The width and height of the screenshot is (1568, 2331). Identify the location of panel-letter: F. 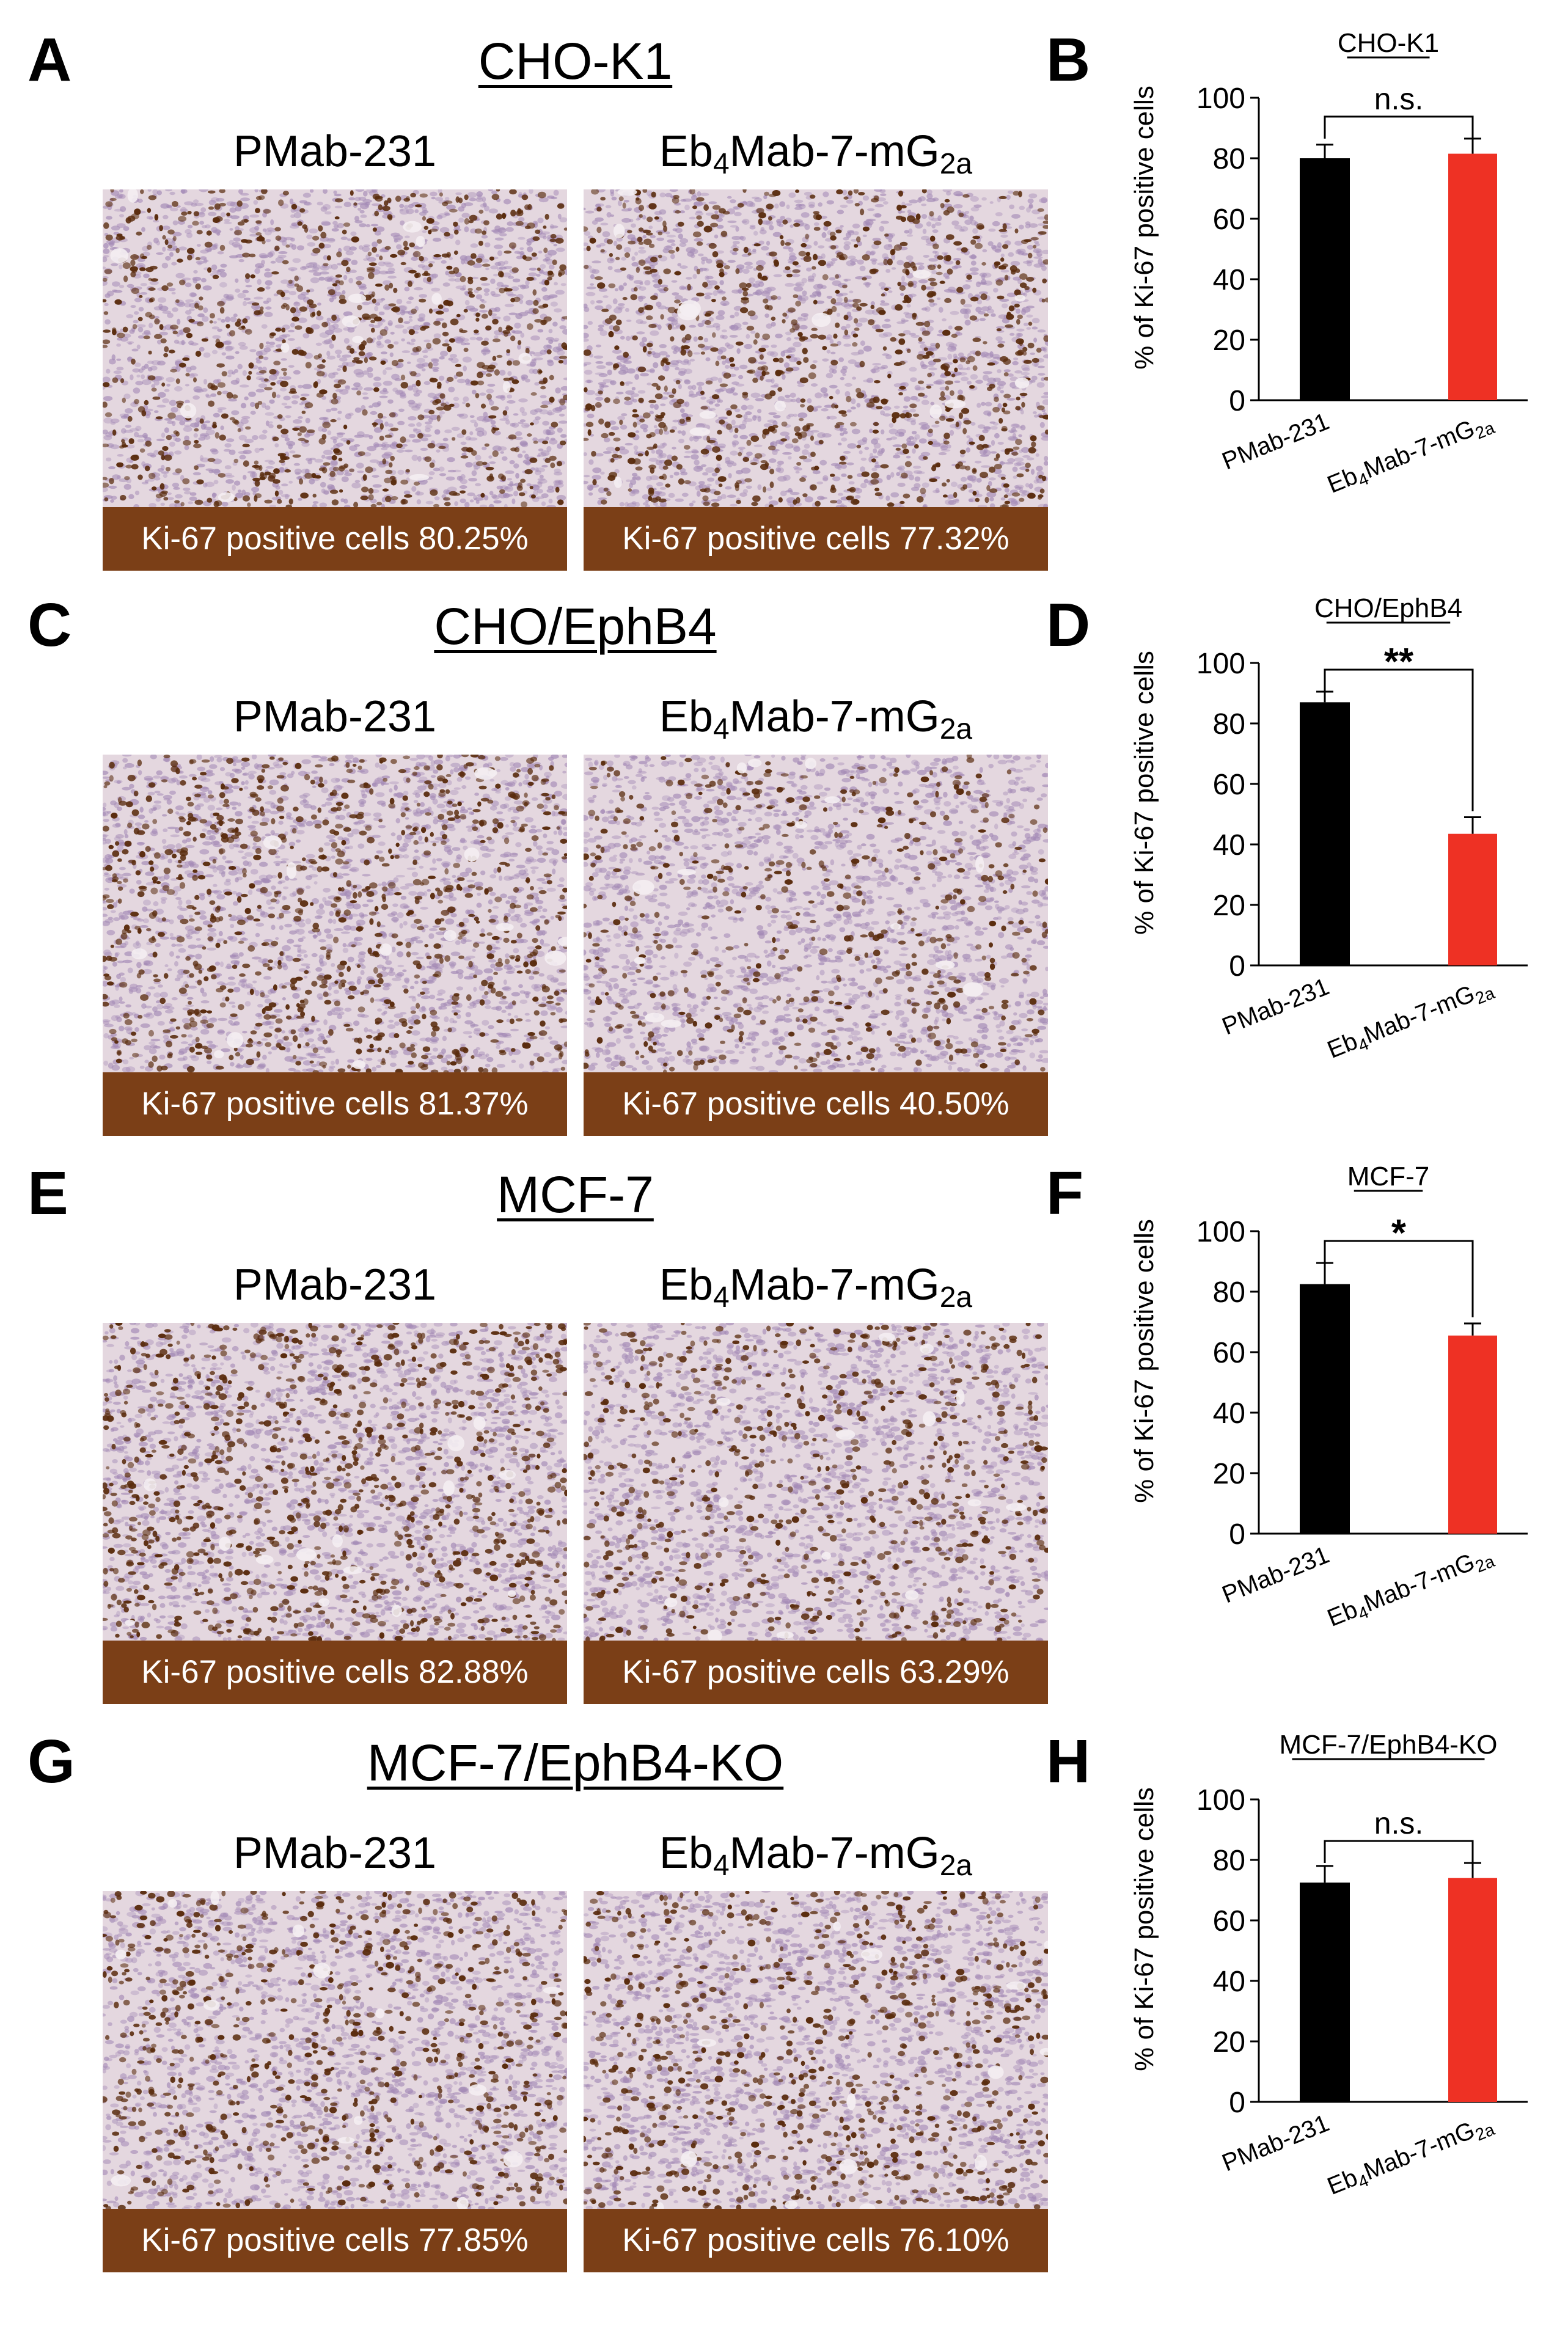
(1064, 1193).